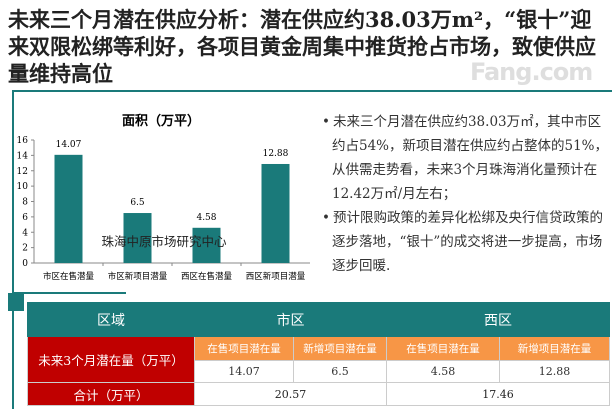  Describe the element at coordinates (111, 359) in the screenshot. I see `row-label: 未来3个月潜在量（万平）` at that location.